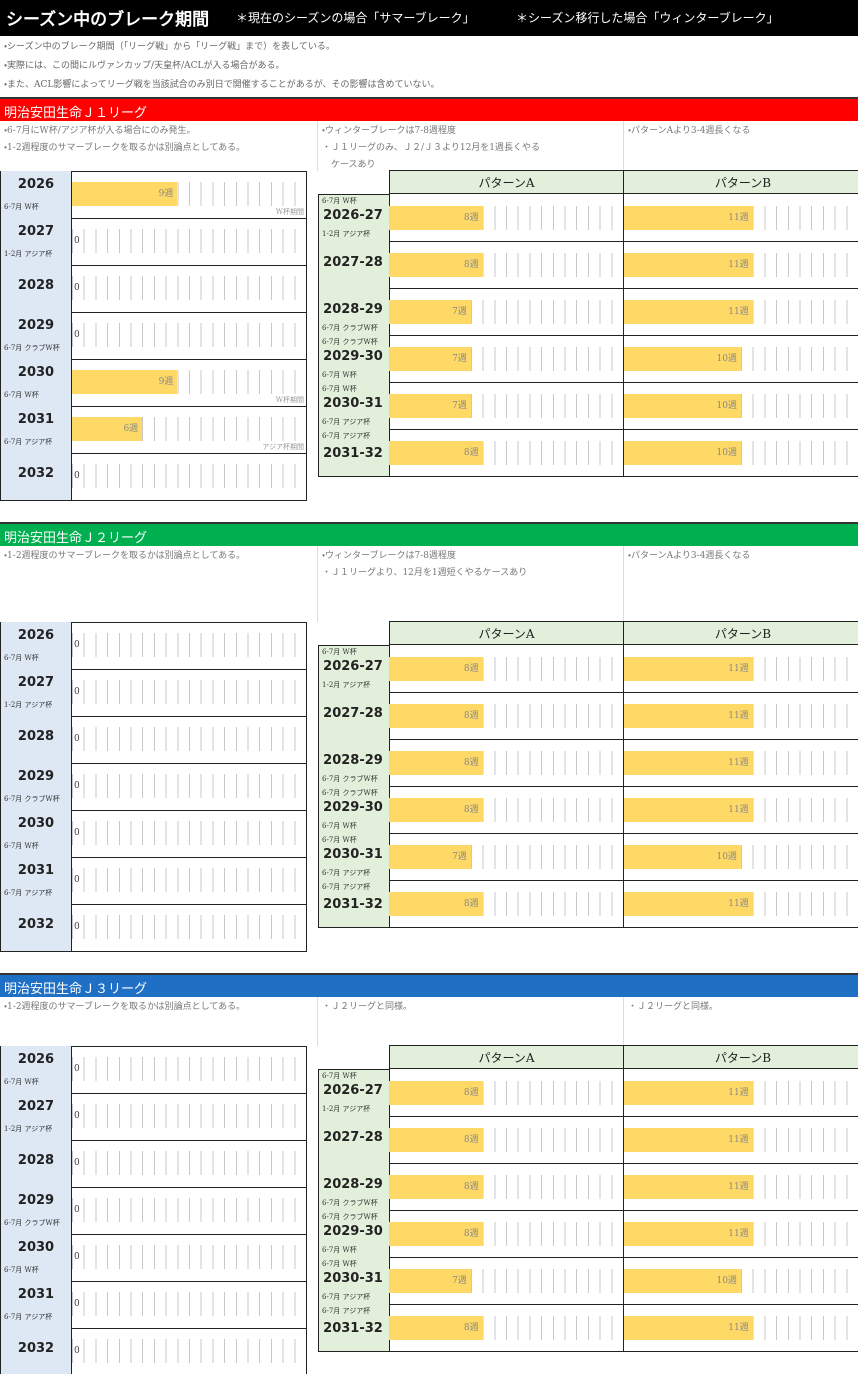 Image resolution: width=858 pixels, height=1374 pixels. Describe the element at coordinates (32, 799) in the screenshot. I see `year-sub: 6-7月 クラブW杯` at that location.